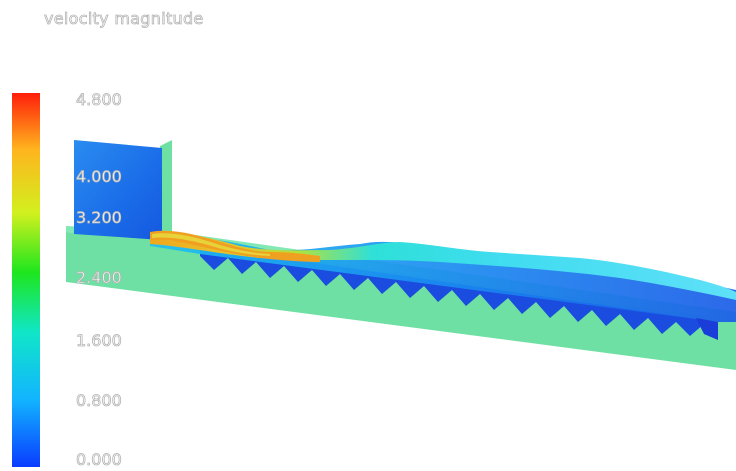 The image size is (736, 471). What do you see at coordinates (118, 190) in the screenshot?
I see `reservoir` at bounding box center [118, 190].